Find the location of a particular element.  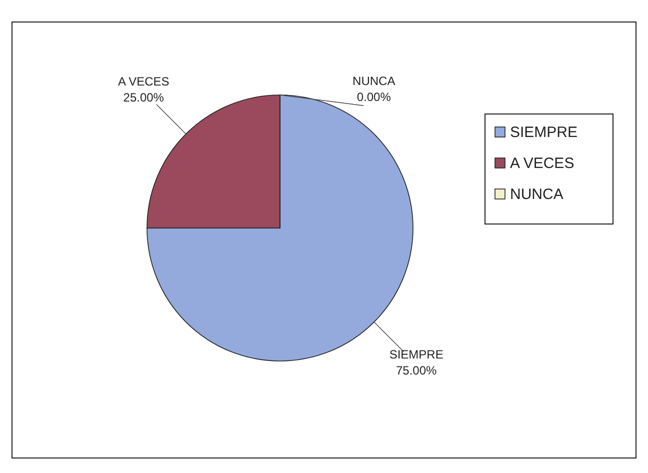

data-label: 25.00% is located at coordinates (143, 97).